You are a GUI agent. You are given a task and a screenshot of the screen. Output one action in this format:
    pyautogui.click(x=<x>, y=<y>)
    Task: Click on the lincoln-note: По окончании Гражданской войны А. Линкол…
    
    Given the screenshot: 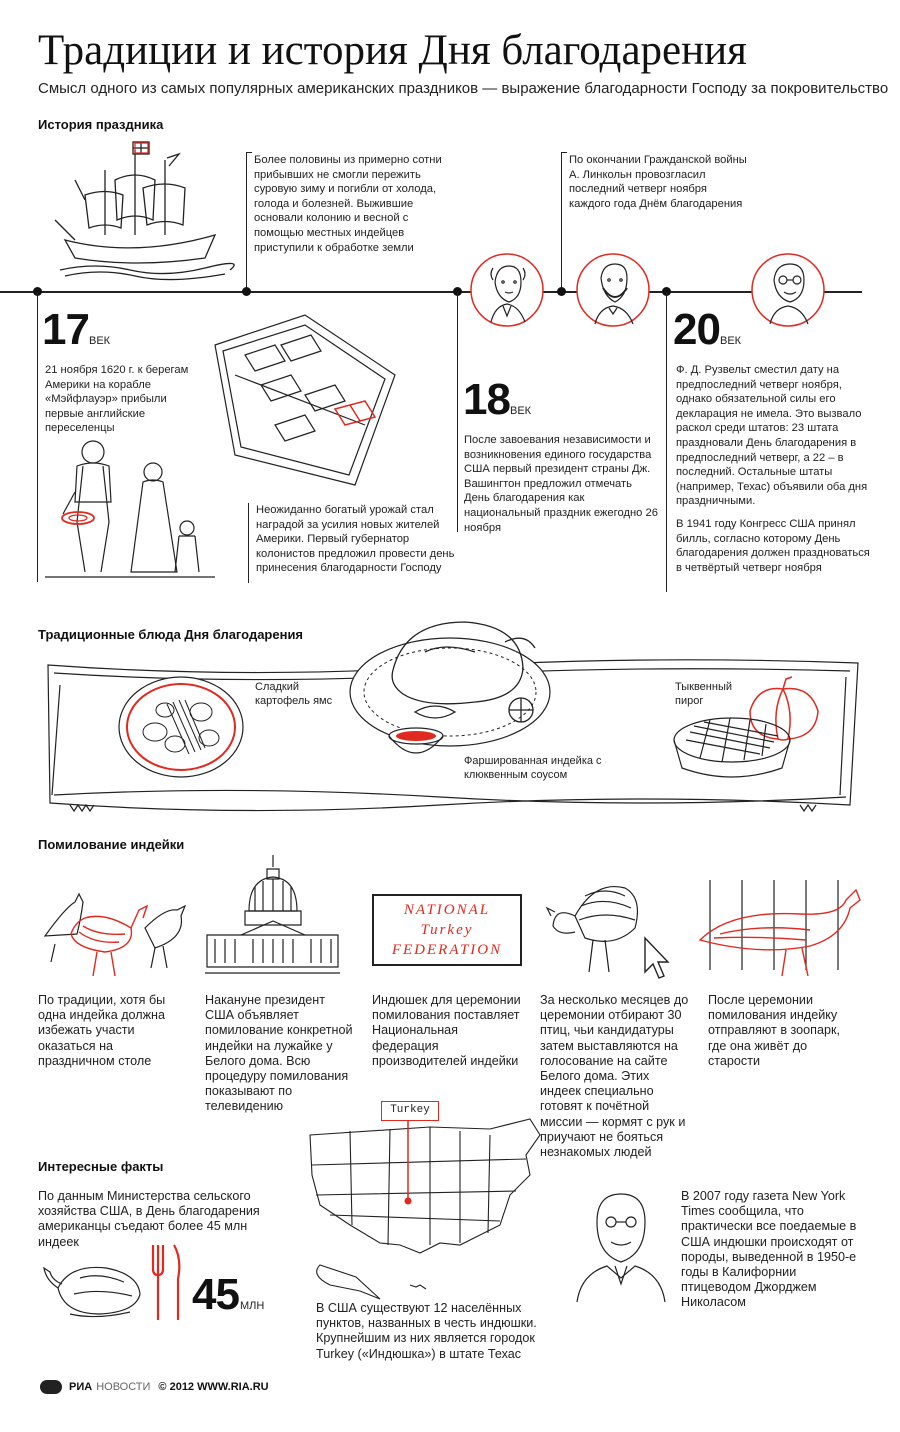 What is the action you would take?
    pyautogui.click(x=658, y=182)
    